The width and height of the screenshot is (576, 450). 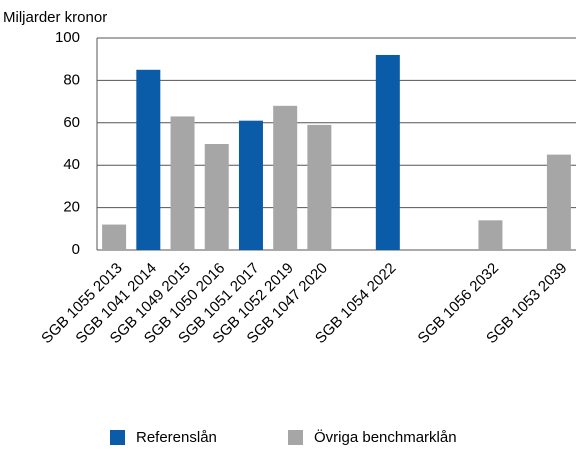 I want to click on y-tick-label: 60, so click(x=71, y=122).